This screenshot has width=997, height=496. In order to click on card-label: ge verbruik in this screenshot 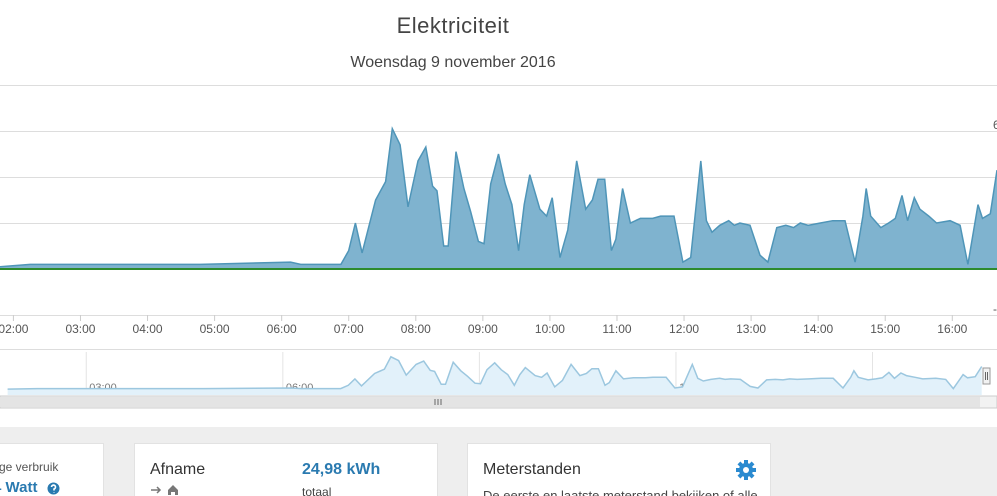, I will do `click(29, 467)`.